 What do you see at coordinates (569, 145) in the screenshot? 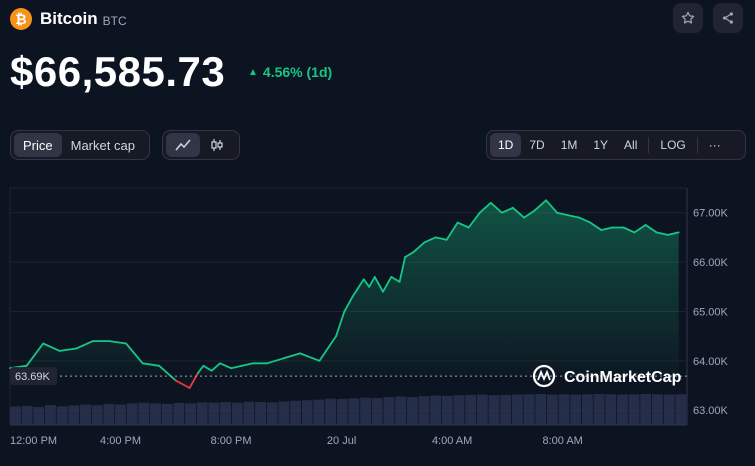
I see `range-1m-button: 1M` at bounding box center [569, 145].